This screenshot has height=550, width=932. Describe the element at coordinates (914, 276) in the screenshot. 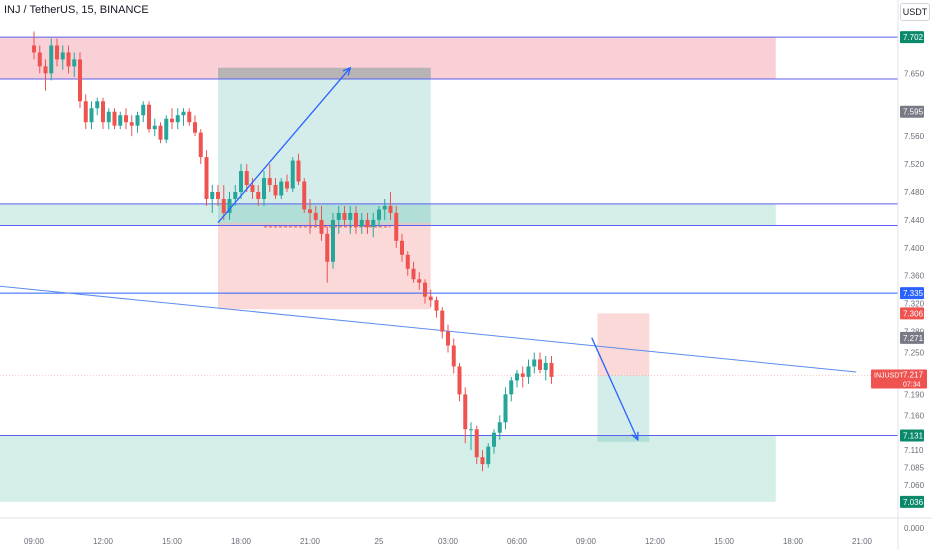

I see `y-tick-label: 7.360` at that location.